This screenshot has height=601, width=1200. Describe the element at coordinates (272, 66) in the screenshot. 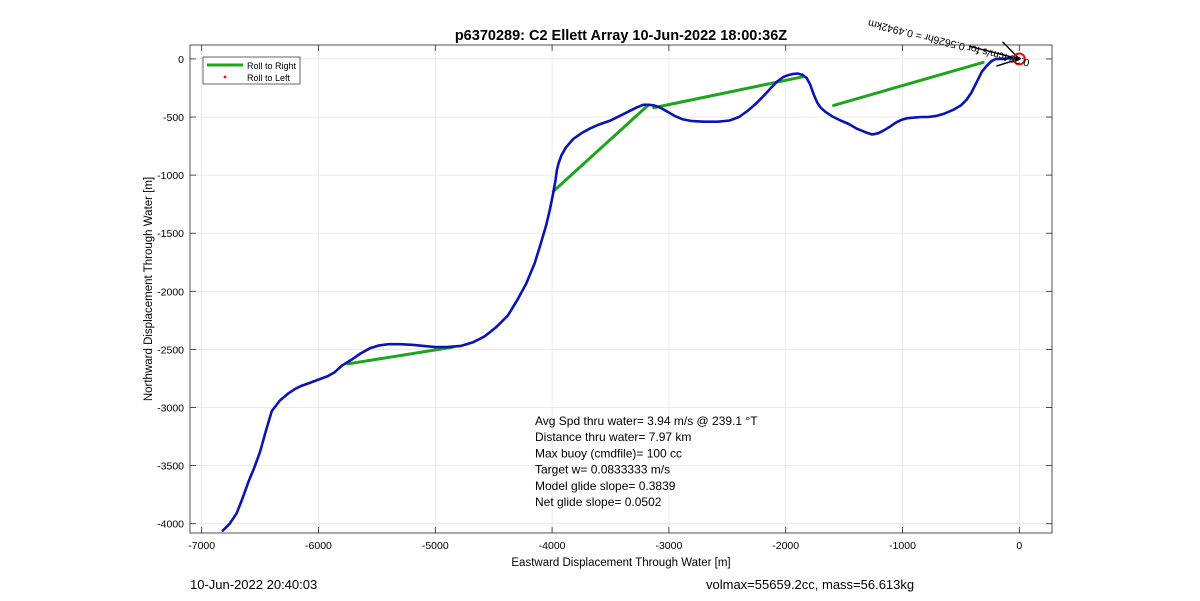

I see `legend-label-roll-right: Roll to Right` at that location.